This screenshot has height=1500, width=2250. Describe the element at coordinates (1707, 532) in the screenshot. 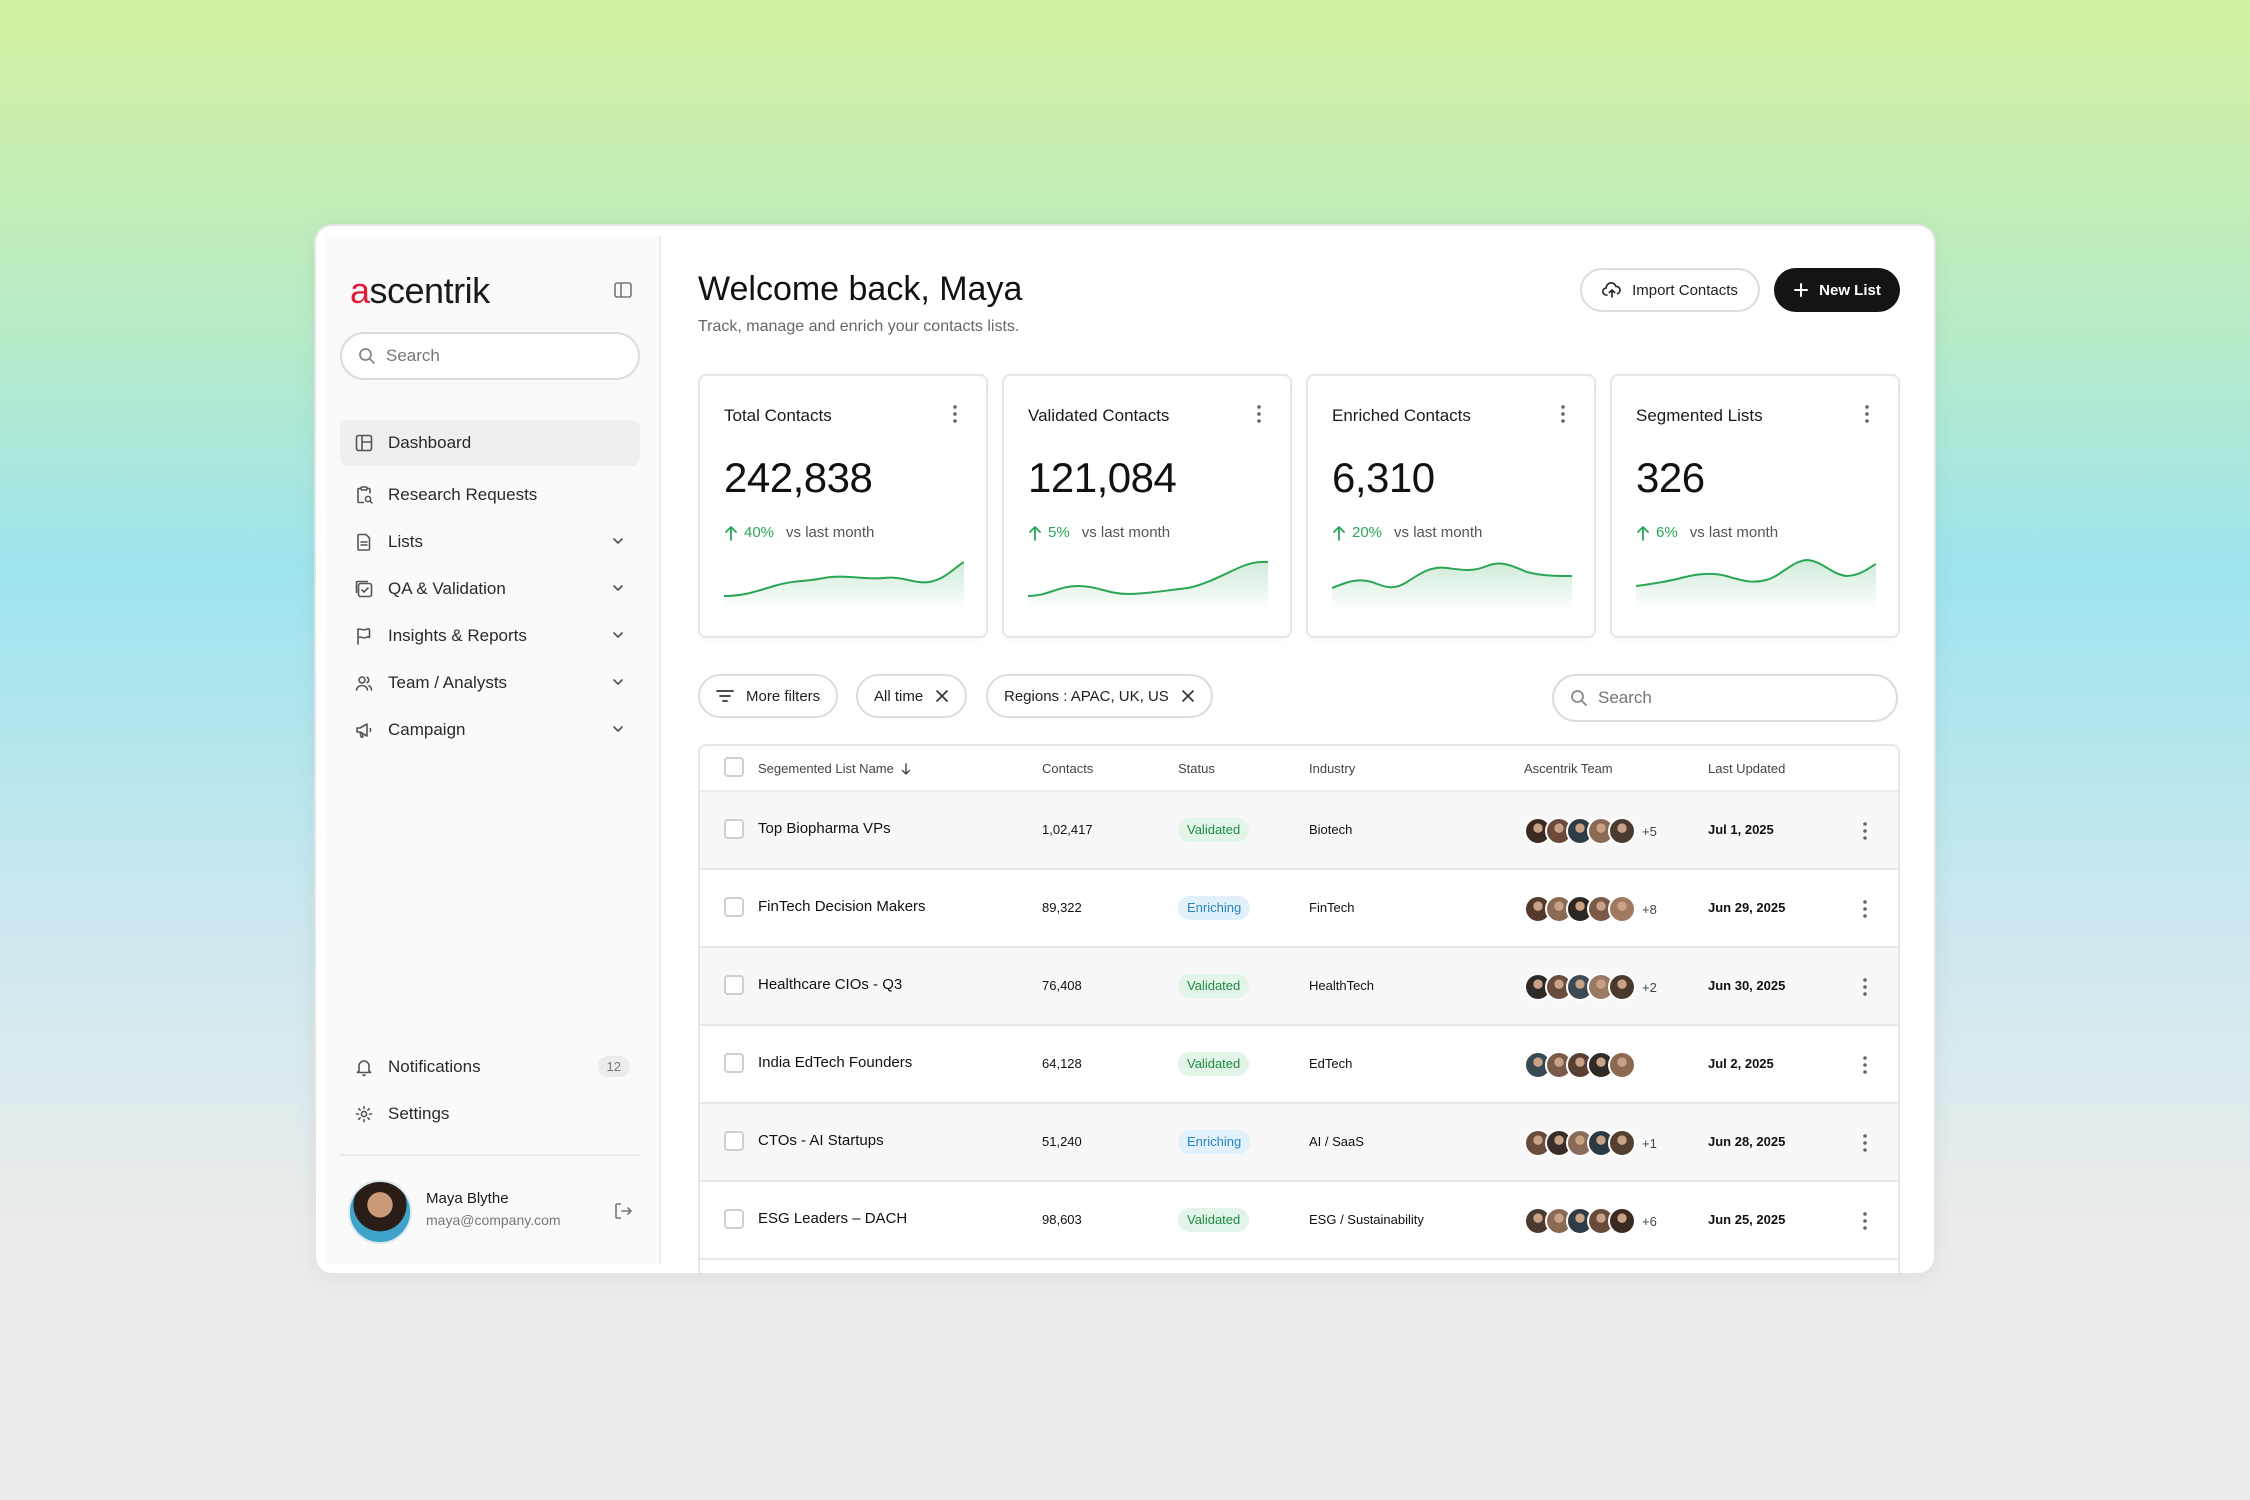

I see `stat-card-delta: 6% vs last month` at that location.